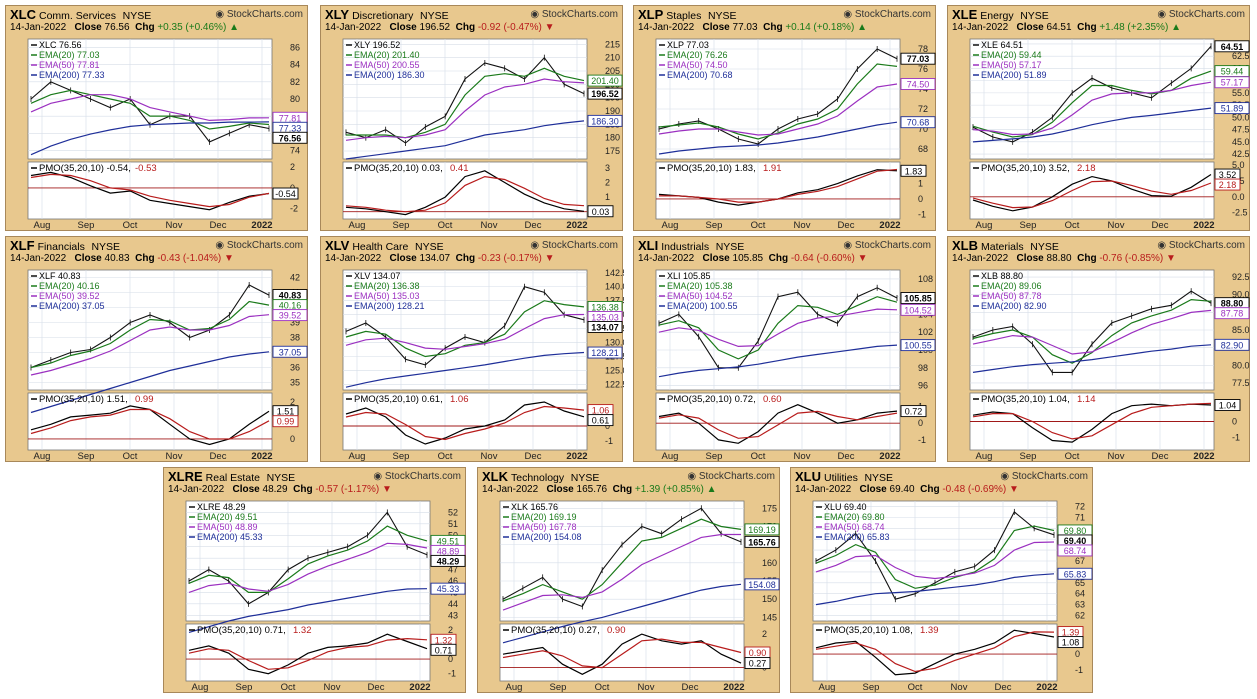 Image resolution: width=1257 pixels, height=699 pixels. What do you see at coordinates (697, 55) in the screenshot?
I see `legend-ema20: EMA(20) 76.26` at bounding box center [697, 55].